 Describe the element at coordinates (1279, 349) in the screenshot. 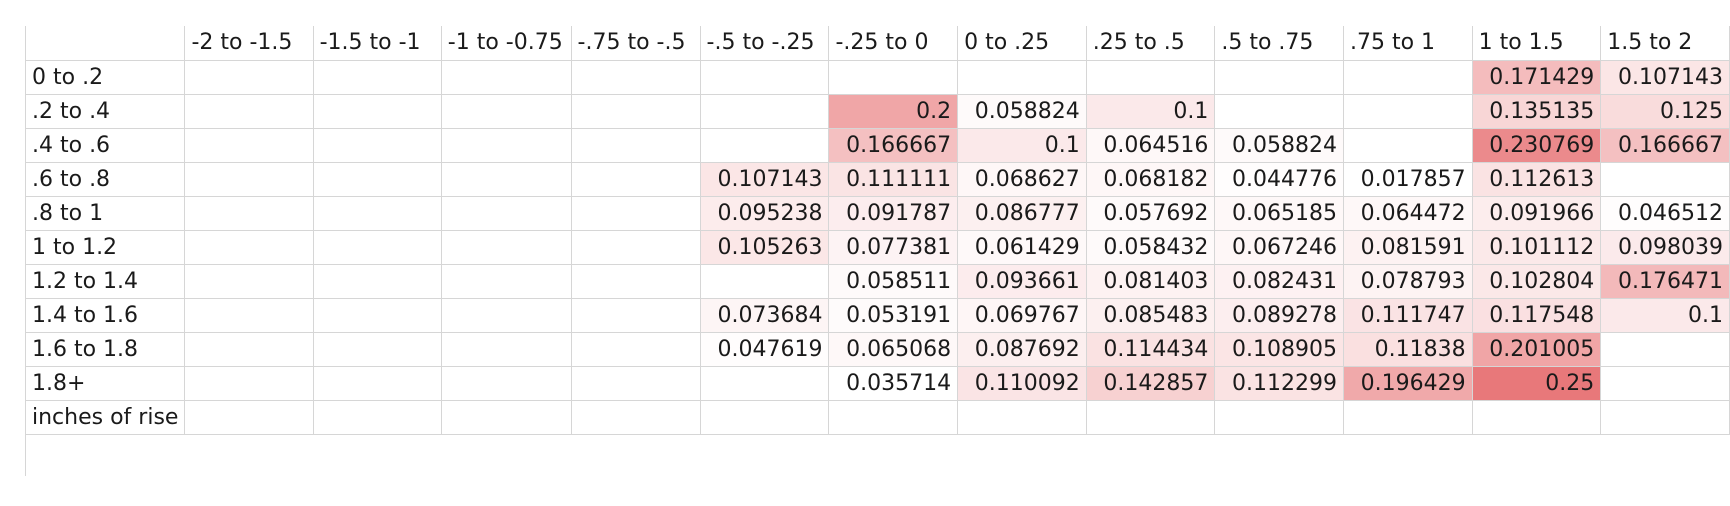

I see `data-cell: 0.108905` at that location.